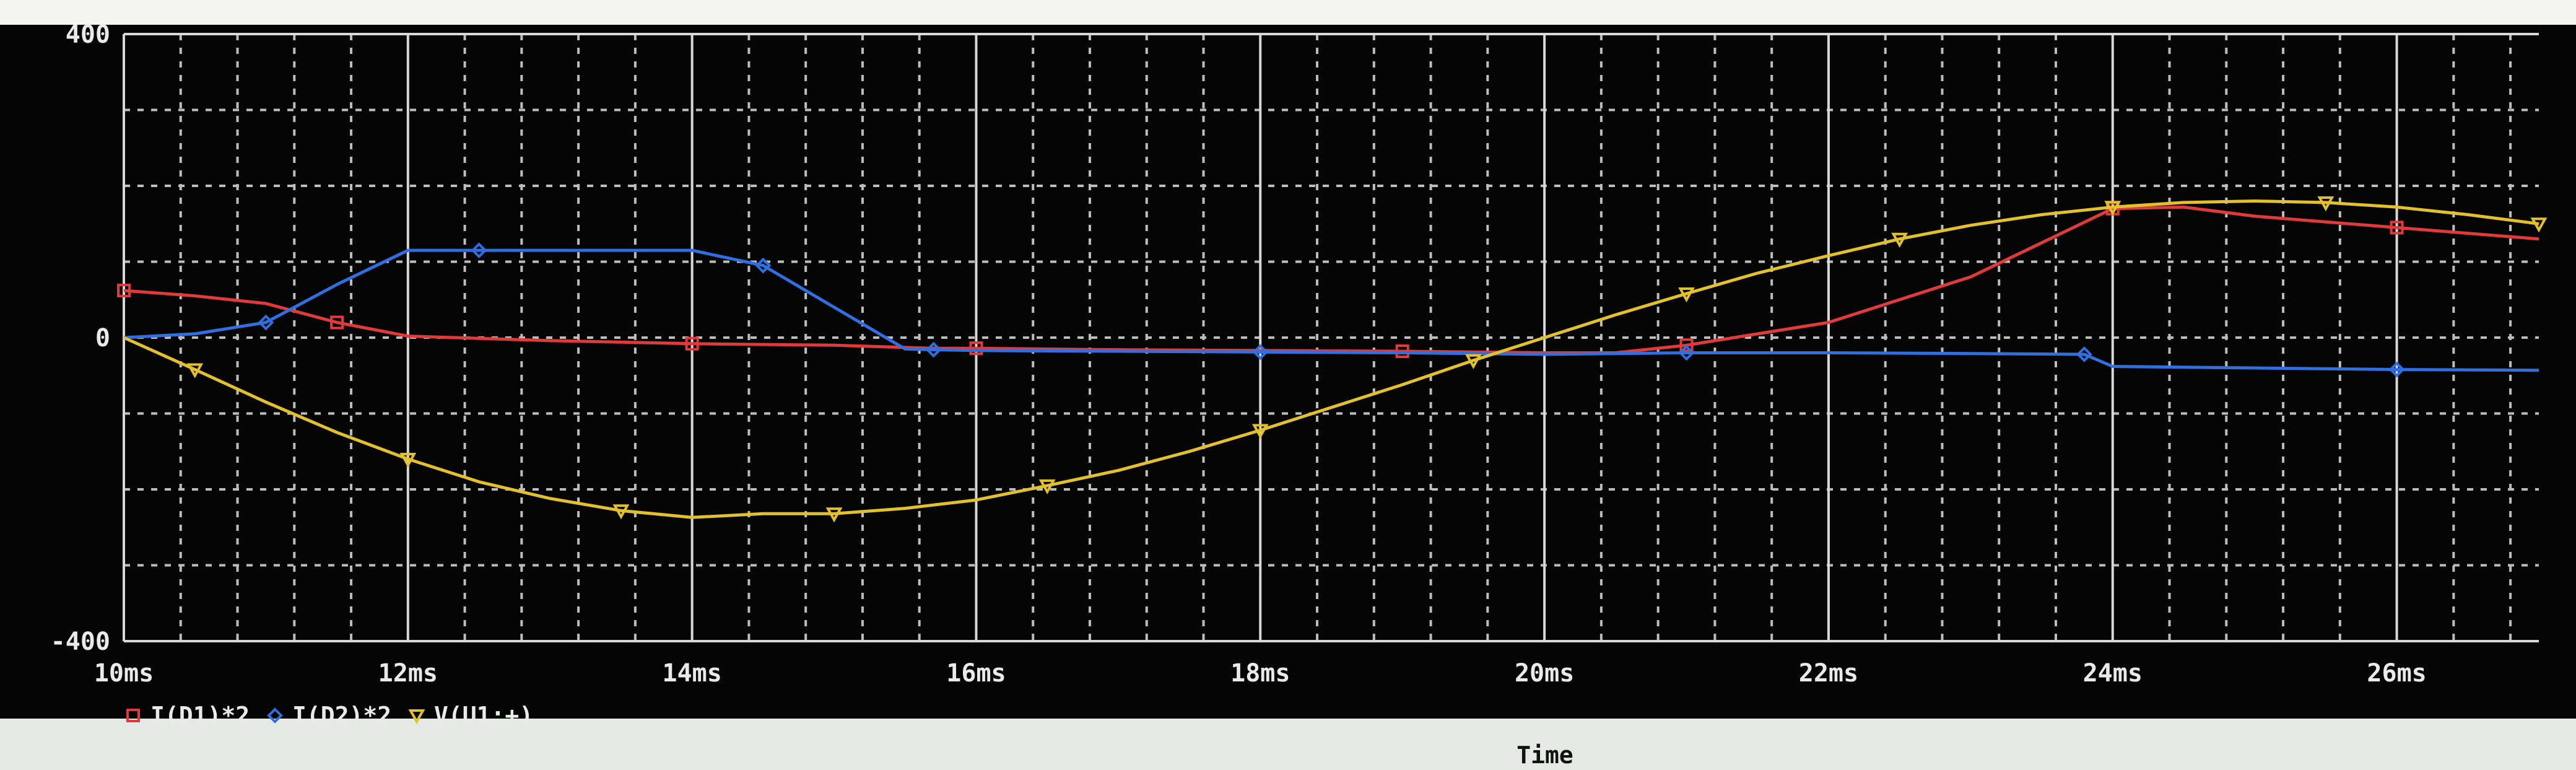 The image size is (2576, 770). Describe the element at coordinates (80, 338) in the screenshot. I see `y-axis-tick-labels: 400 0 -400` at that location.